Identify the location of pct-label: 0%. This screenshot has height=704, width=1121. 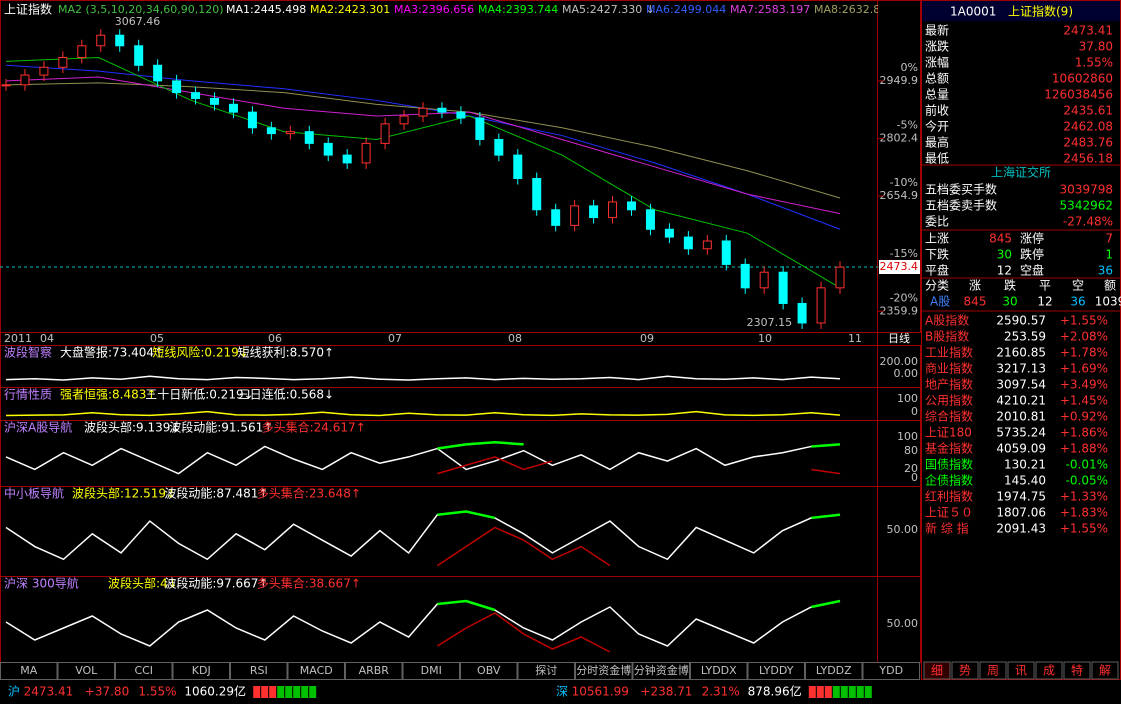
(909, 67).